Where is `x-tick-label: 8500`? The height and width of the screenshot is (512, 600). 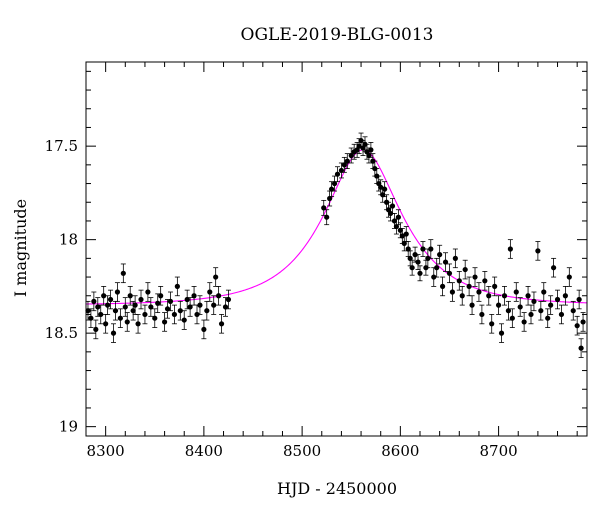
x-tick-label: 8500 is located at coordinates (302, 451).